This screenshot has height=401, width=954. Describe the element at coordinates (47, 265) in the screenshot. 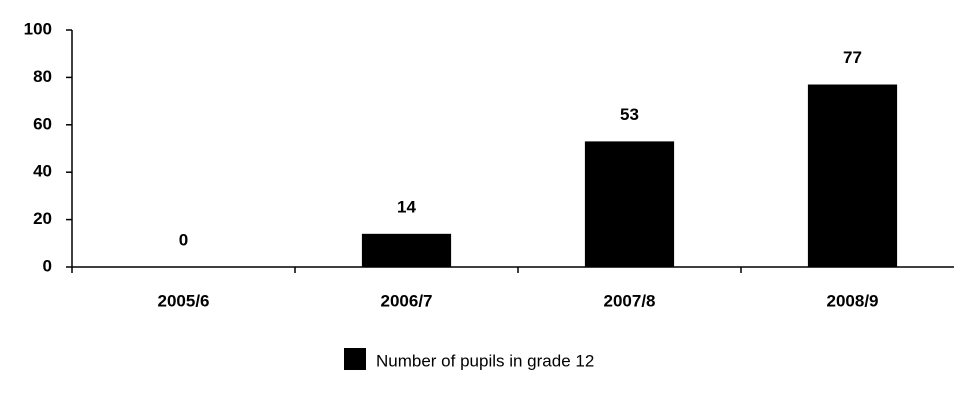

I see `y-tick-label: 0` at that location.